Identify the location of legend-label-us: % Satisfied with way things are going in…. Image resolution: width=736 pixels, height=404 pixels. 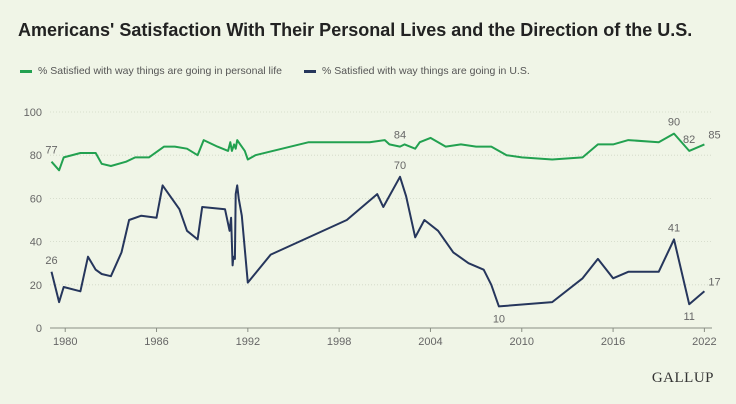
(425, 71).